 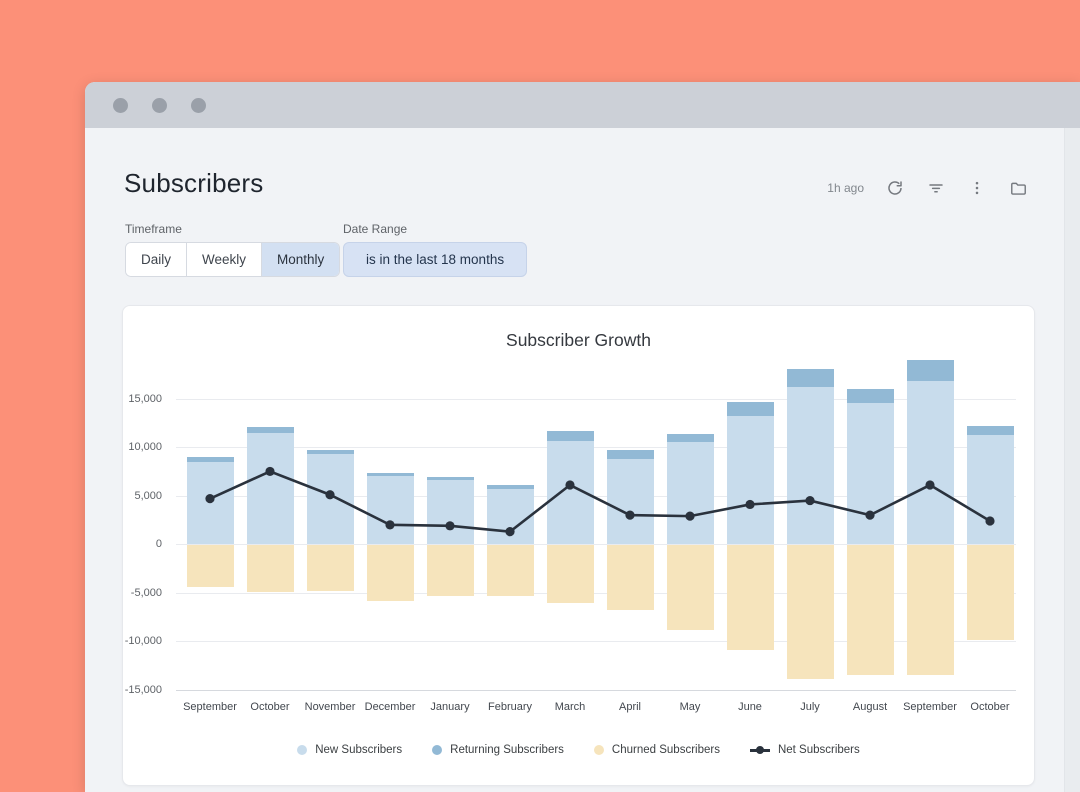 I want to click on legend-label: Churned Subscribers, so click(x=665, y=750).